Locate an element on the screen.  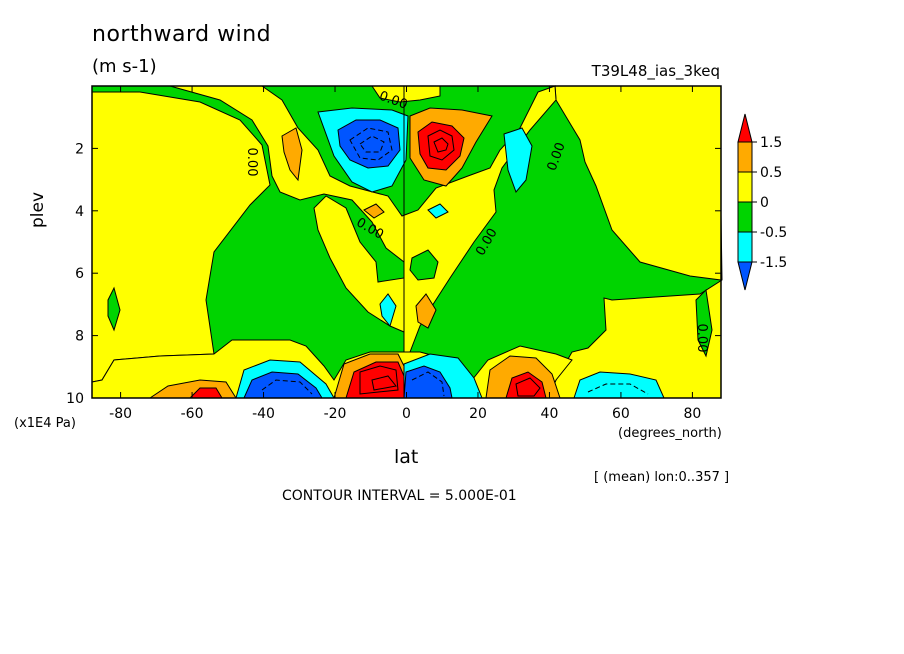
x-axis-label: lat is located at coordinates (406, 457).